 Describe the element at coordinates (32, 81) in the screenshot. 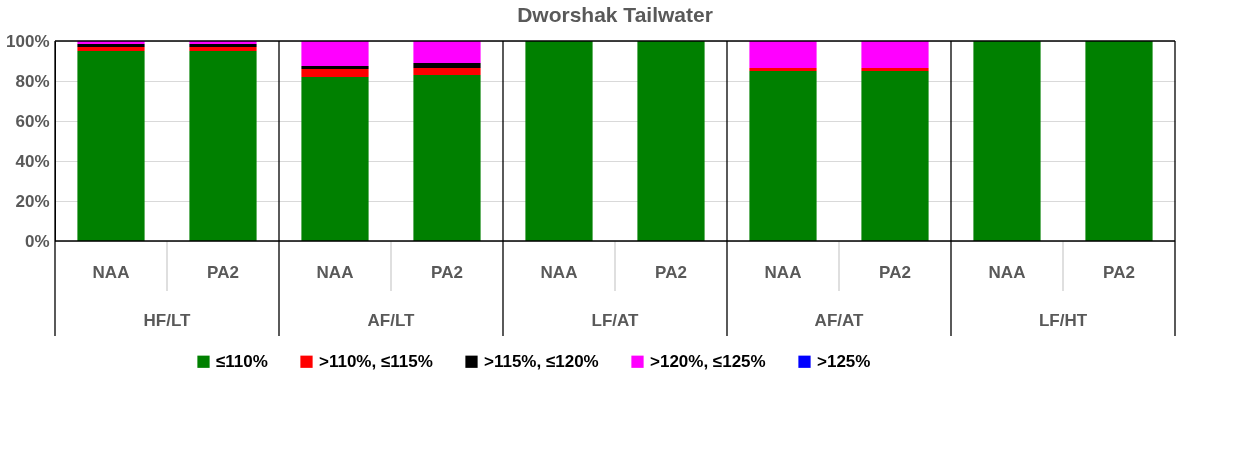

I see `y-tick-label: 80%` at that location.